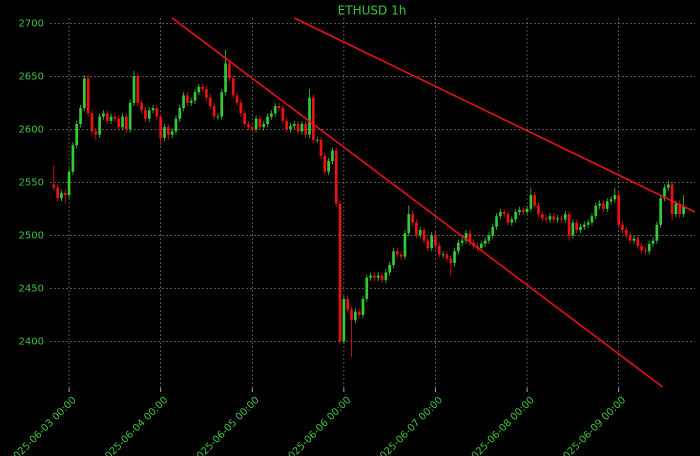 The height and width of the screenshot is (456, 700). What do you see at coordinates (593, 425) in the screenshot?
I see `x-tick-label: 2025-06-09 00:00` at bounding box center [593, 425].